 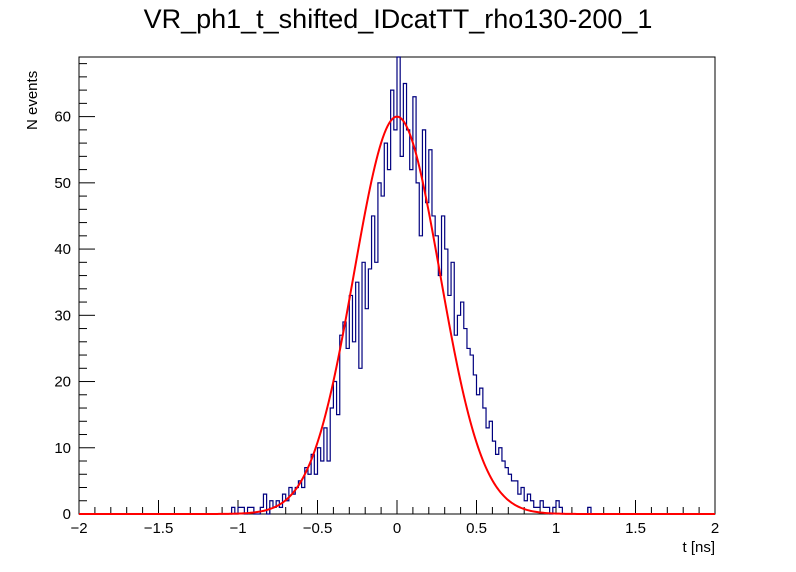 What do you see at coordinates (159, 528) in the screenshot?
I see `x-tick-label: −1.5` at bounding box center [159, 528].